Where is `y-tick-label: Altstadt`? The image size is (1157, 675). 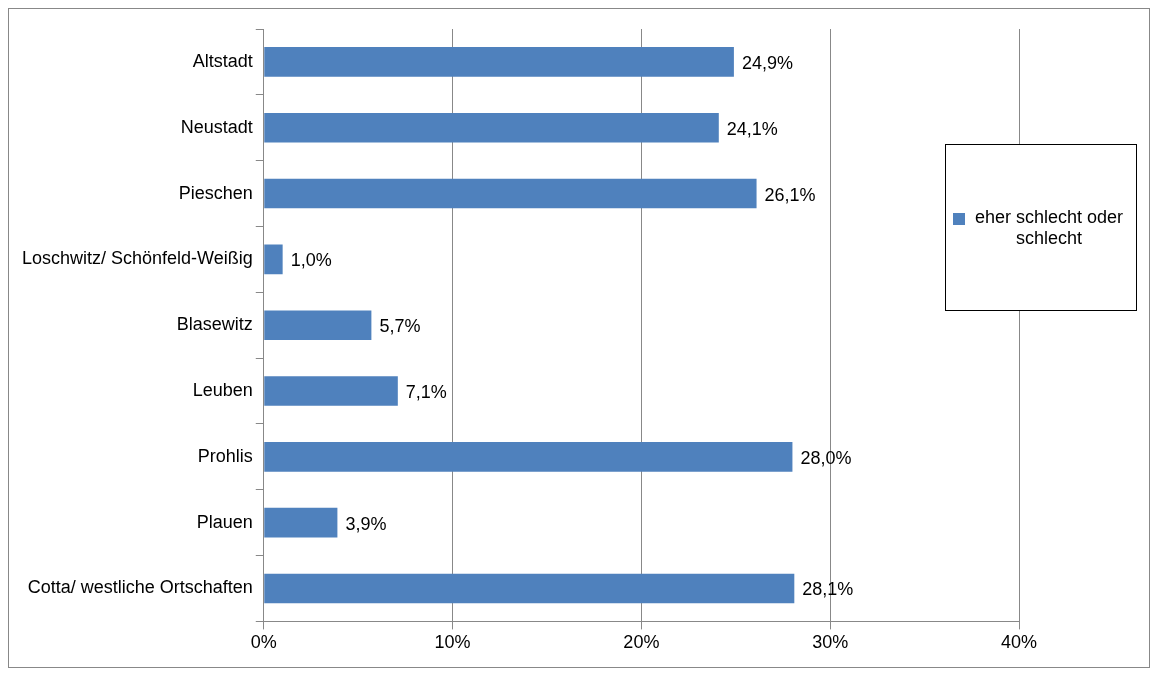 y-tick-label: Altstadt is located at coordinates (222, 60).